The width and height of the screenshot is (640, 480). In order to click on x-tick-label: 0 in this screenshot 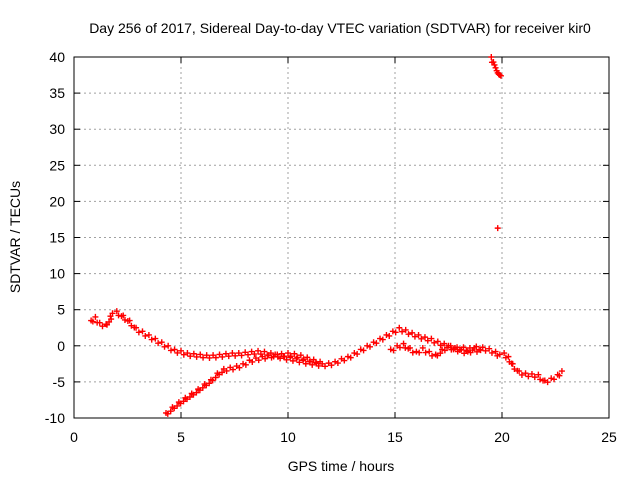, I will do `click(74, 437)`.